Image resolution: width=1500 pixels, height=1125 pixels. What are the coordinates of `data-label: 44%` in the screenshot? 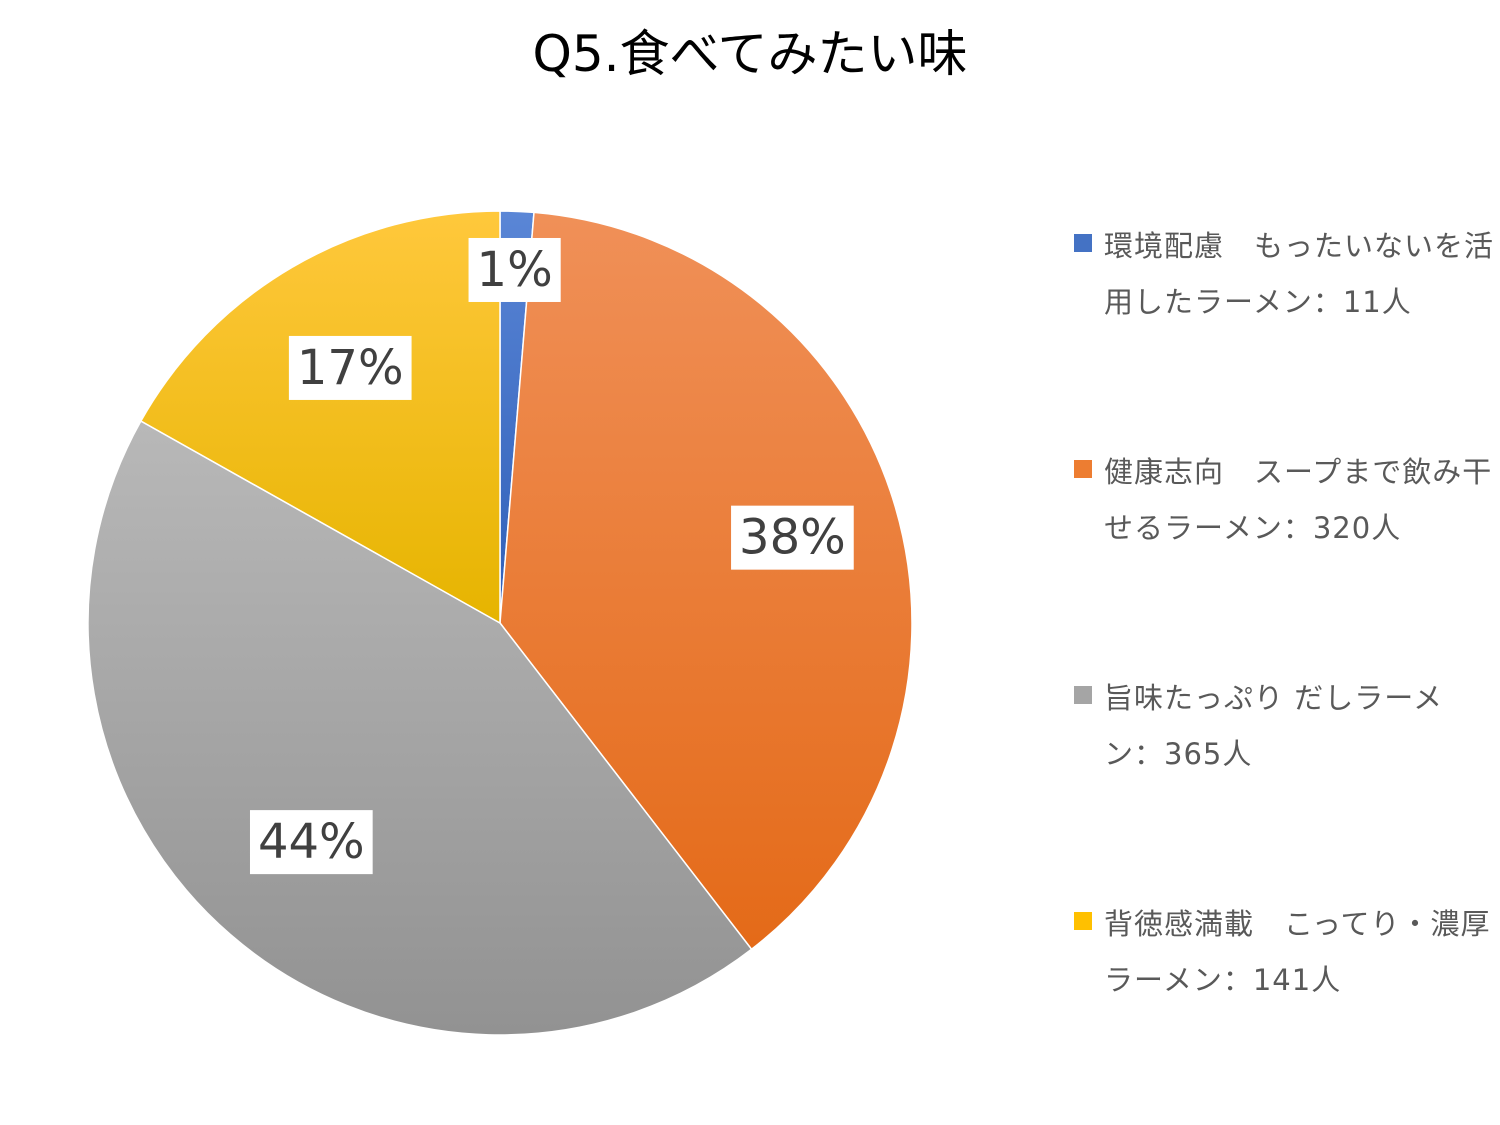 It's located at (311, 842).